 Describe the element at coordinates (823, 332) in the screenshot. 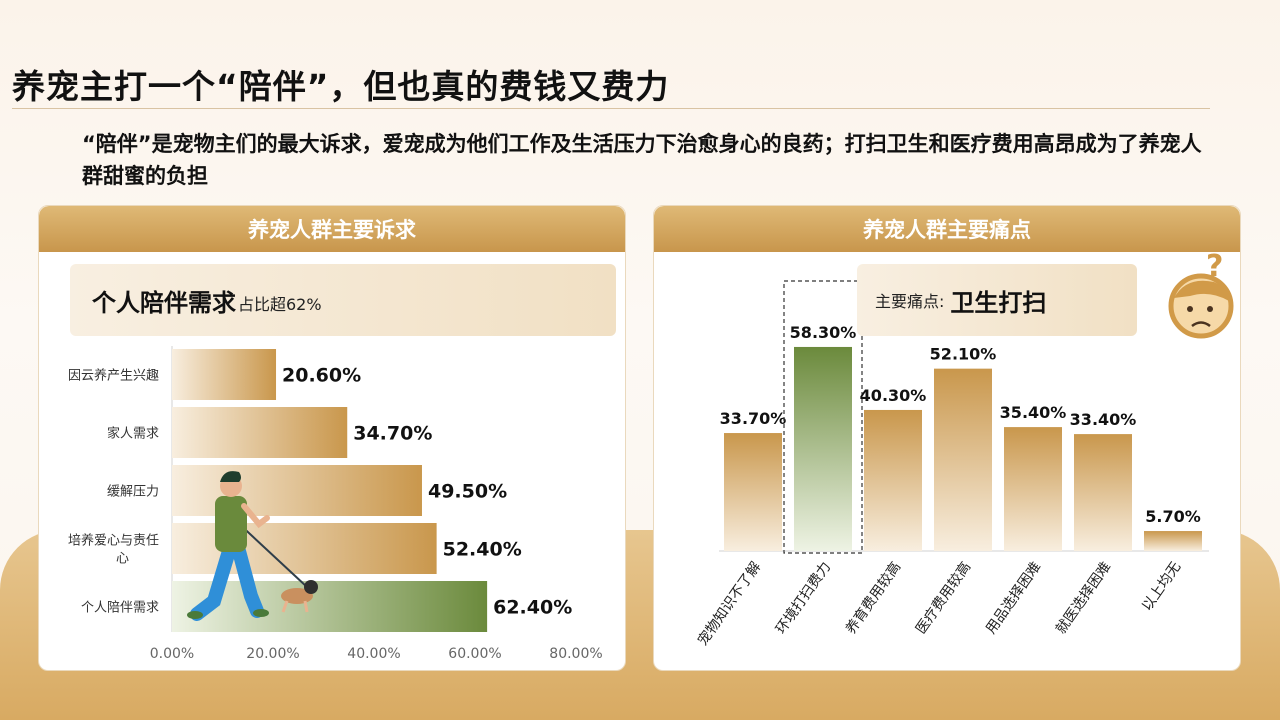

I see `value-label-1: 58.30%` at that location.